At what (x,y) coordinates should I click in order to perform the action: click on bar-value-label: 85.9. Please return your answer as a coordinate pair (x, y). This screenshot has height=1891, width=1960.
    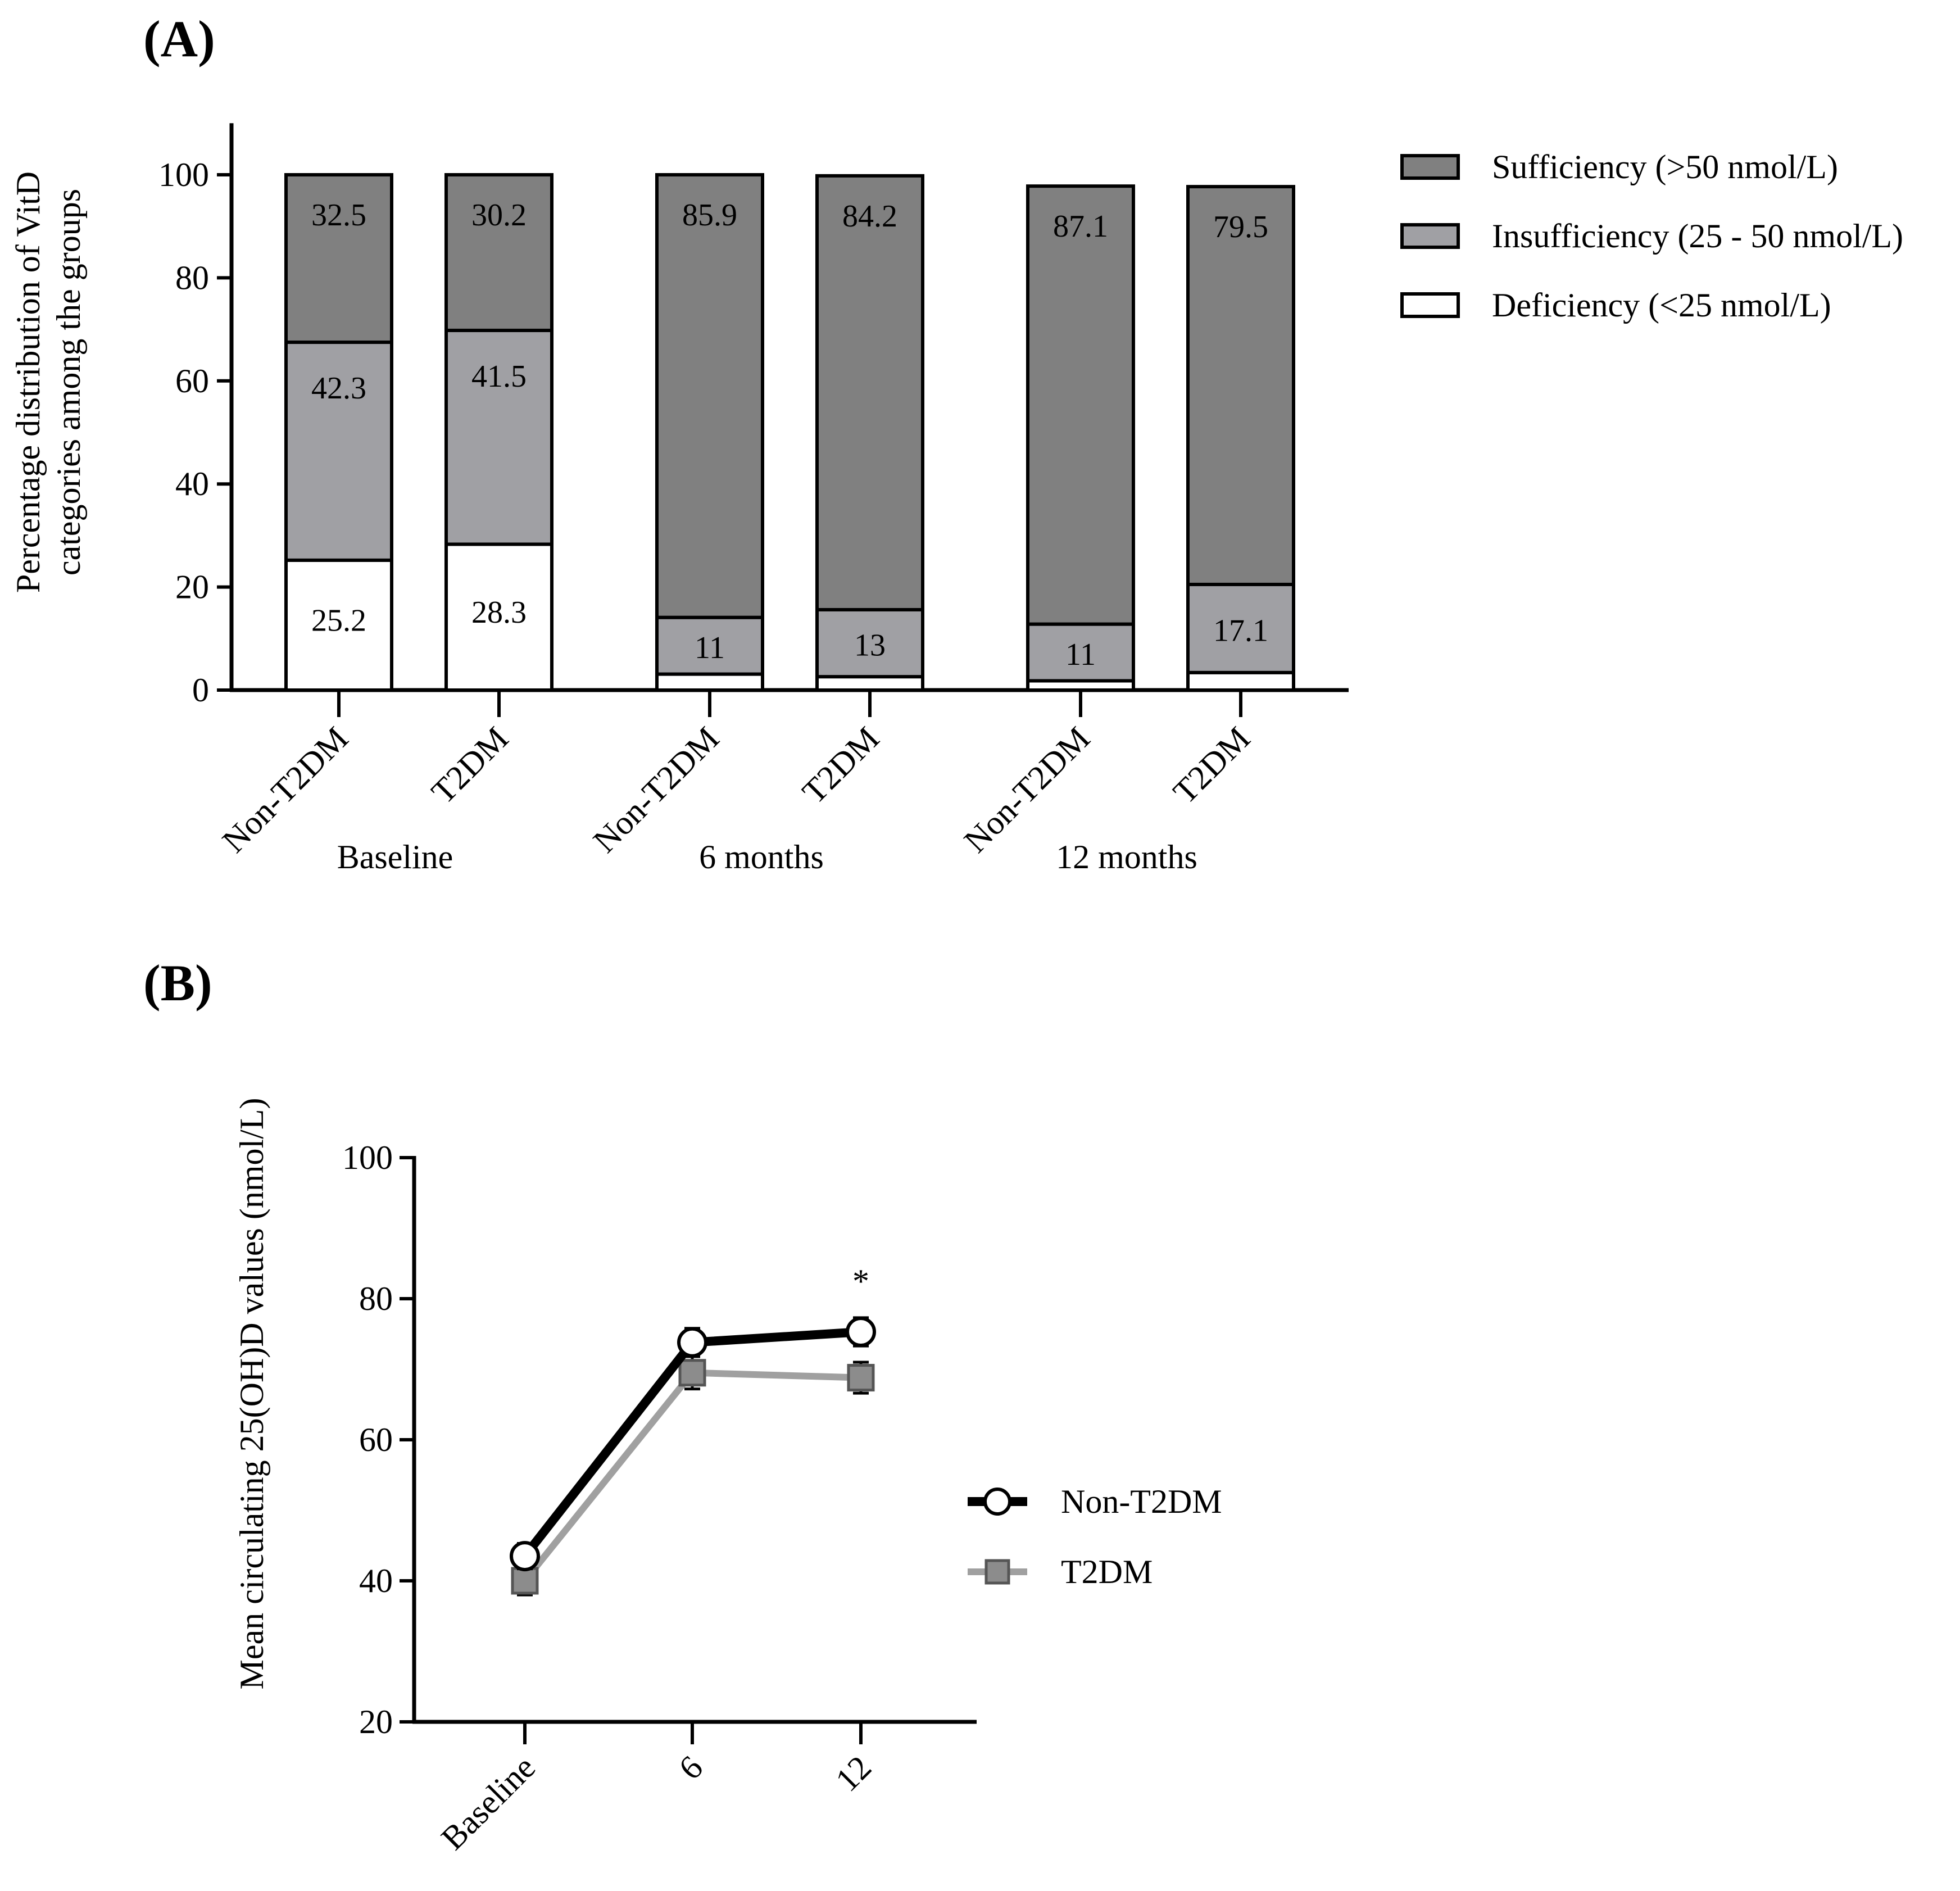
    Looking at the image, I should click on (709, 215).